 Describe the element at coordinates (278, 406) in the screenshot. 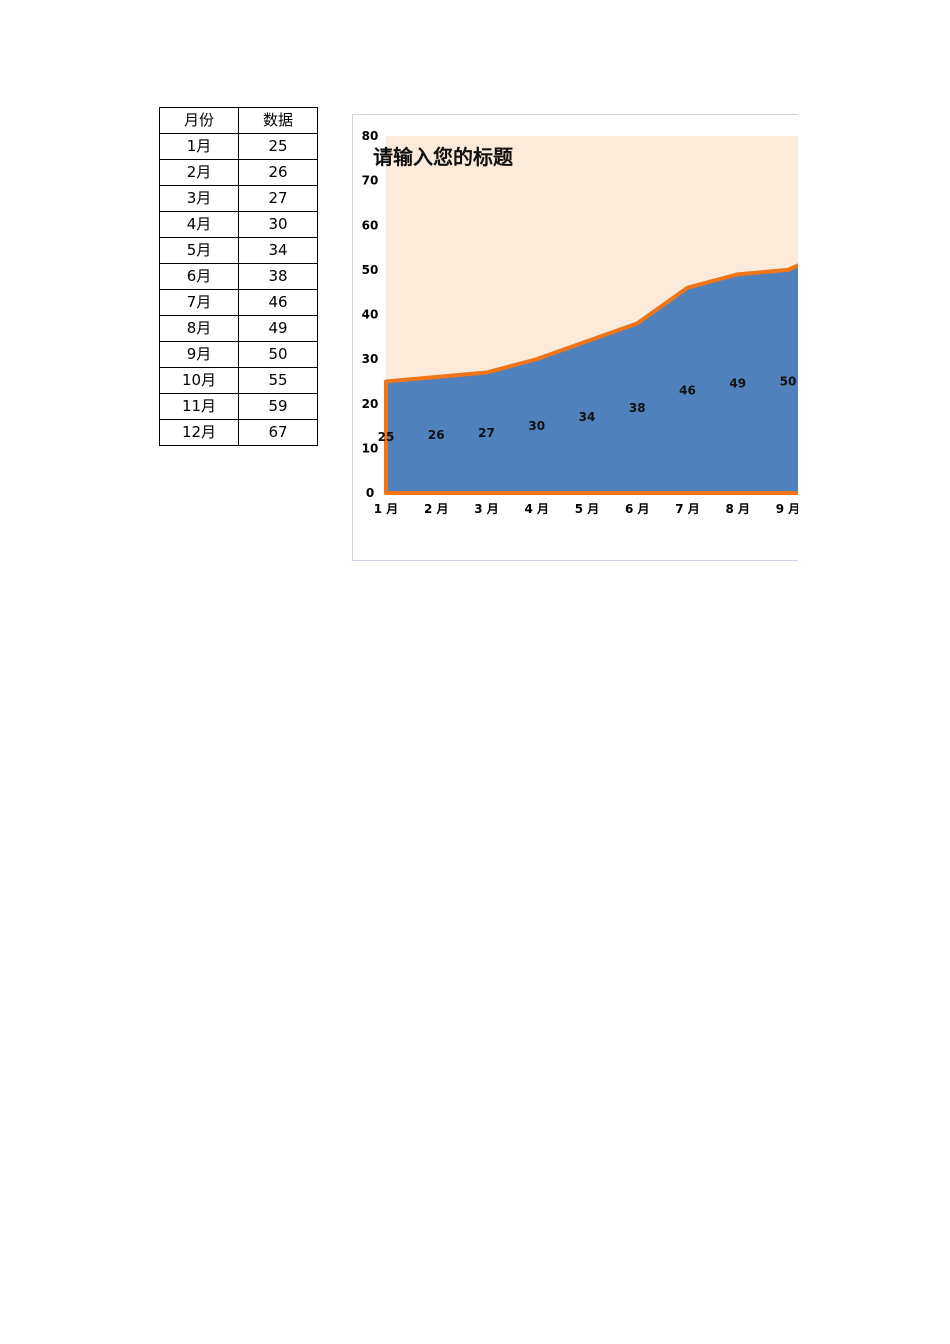

I see `value-cell: 59` at that location.